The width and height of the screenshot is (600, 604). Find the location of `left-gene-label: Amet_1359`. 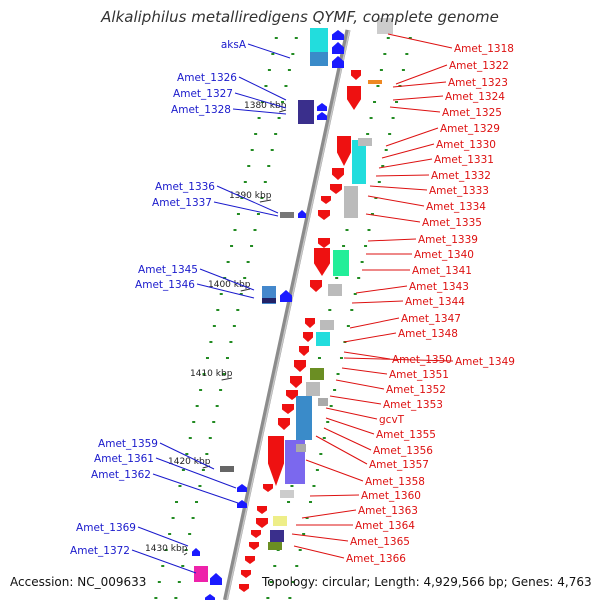

left-gene-label: Amet_1359 is located at coordinates (128, 444).